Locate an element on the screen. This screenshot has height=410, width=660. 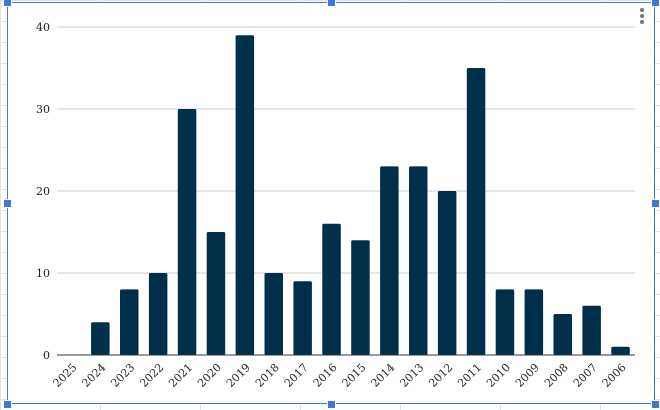
y-tick-label: 30 is located at coordinates (43, 109).